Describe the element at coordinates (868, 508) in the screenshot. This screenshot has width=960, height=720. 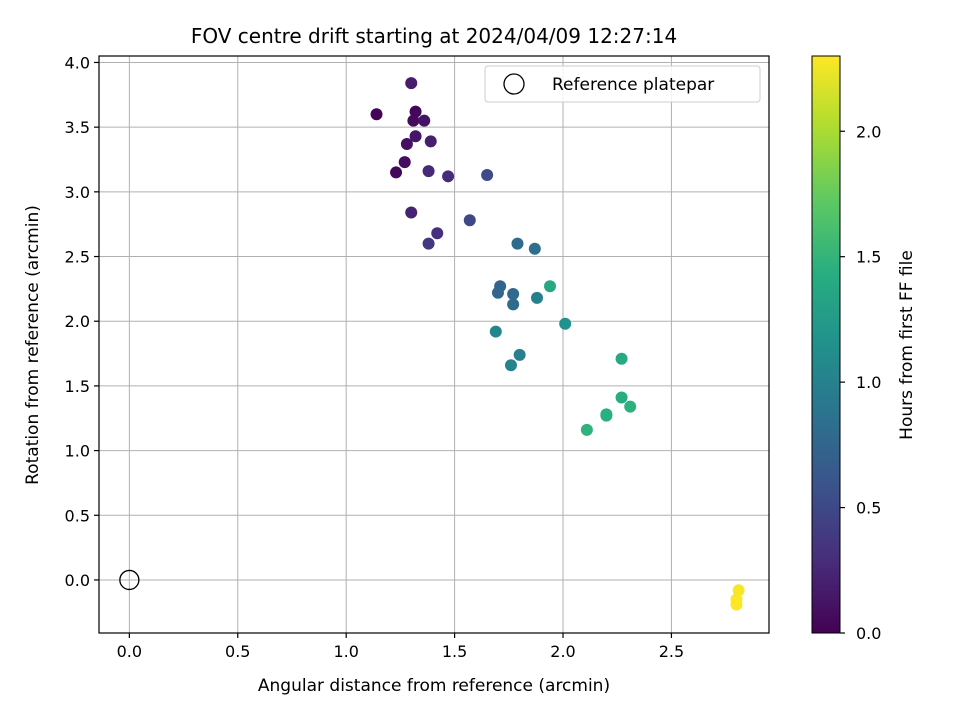
I see `colorbar-tick-label: 0.5` at that location.